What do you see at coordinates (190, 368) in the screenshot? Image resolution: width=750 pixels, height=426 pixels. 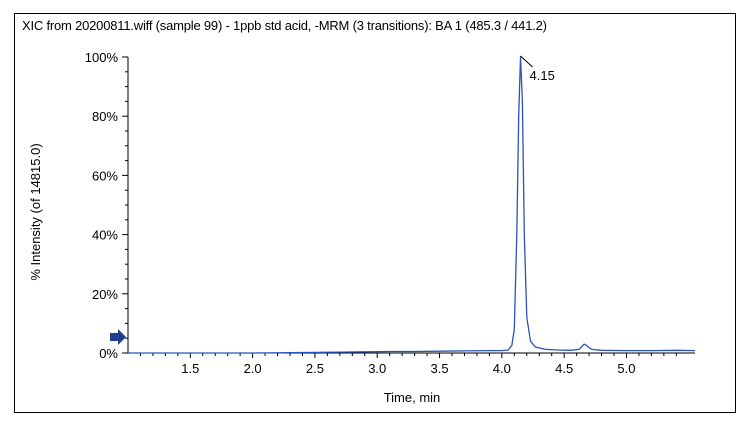 I see `x-tick-label: 1.5` at bounding box center [190, 368].